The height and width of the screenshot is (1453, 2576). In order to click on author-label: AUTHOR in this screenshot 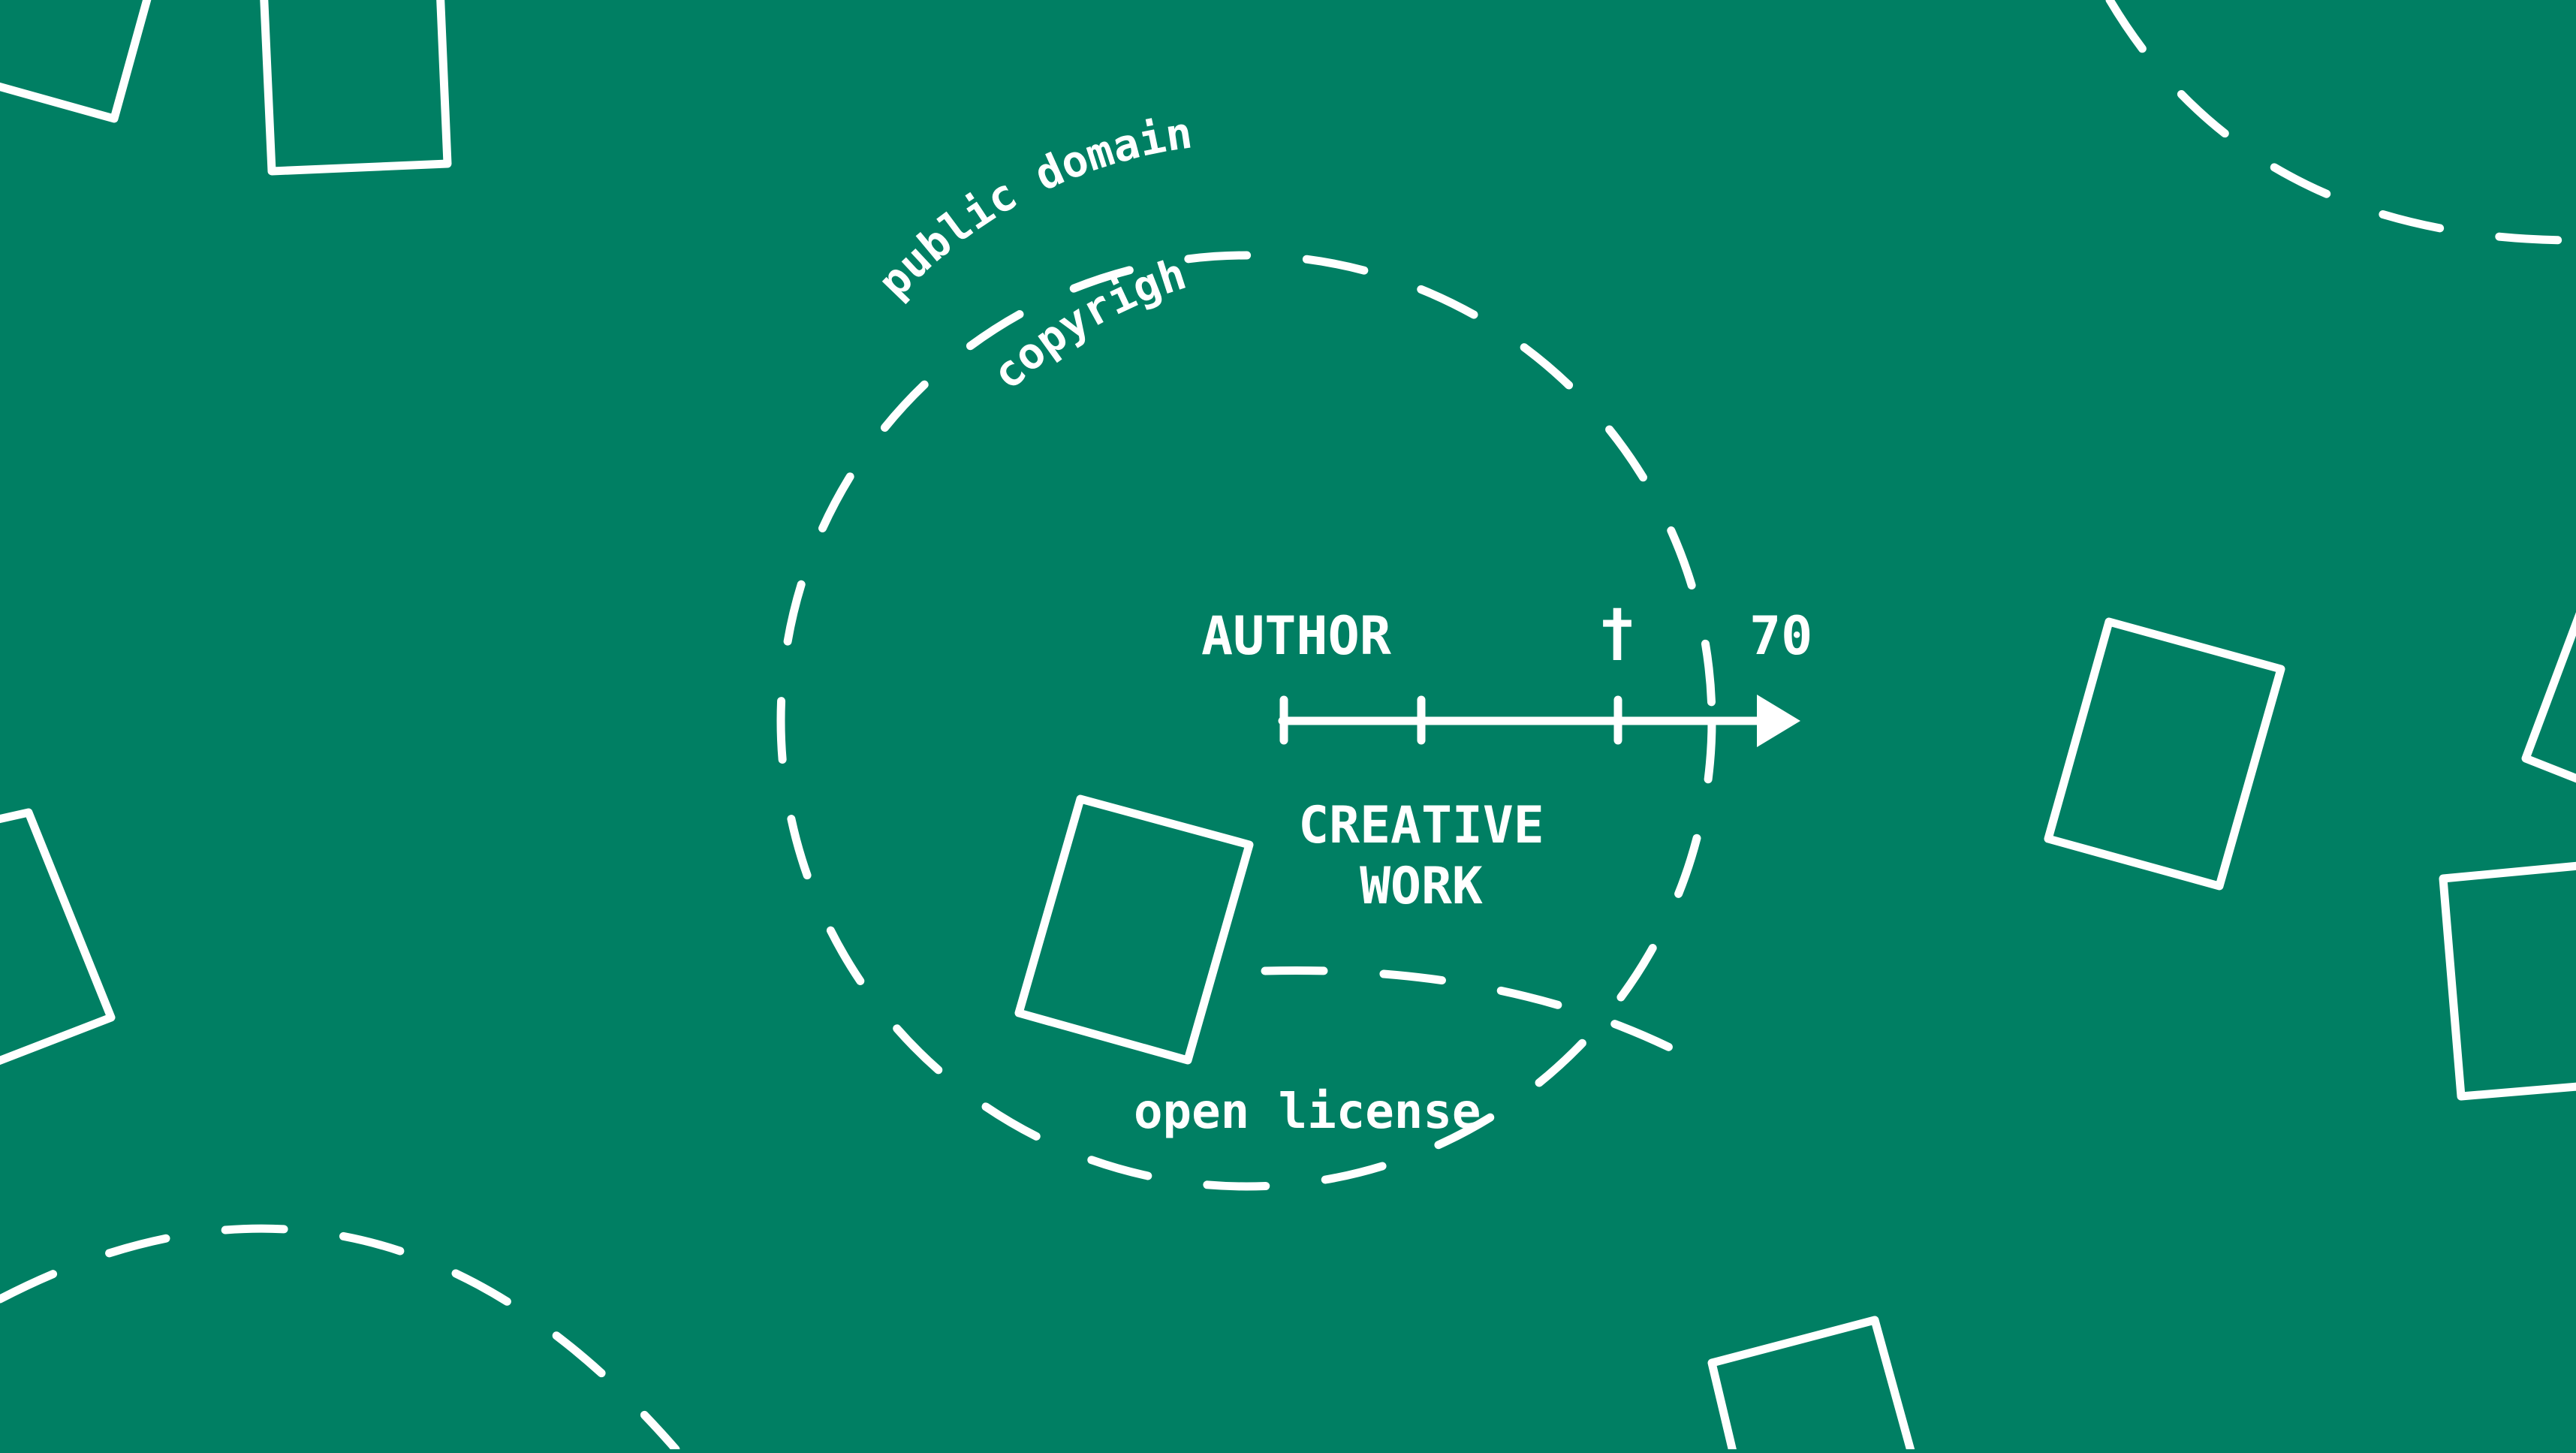, I will do `click(1296, 636)`.